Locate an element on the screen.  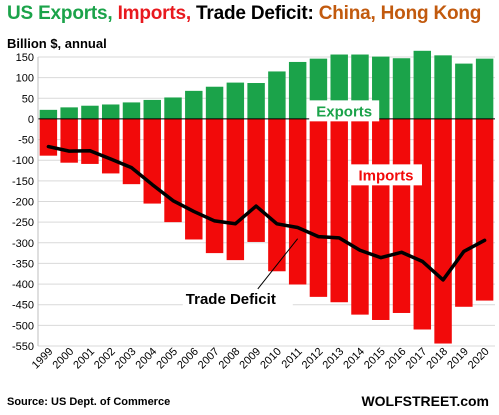
x-tick-label: 2013 is located at coordinates (334, 359).